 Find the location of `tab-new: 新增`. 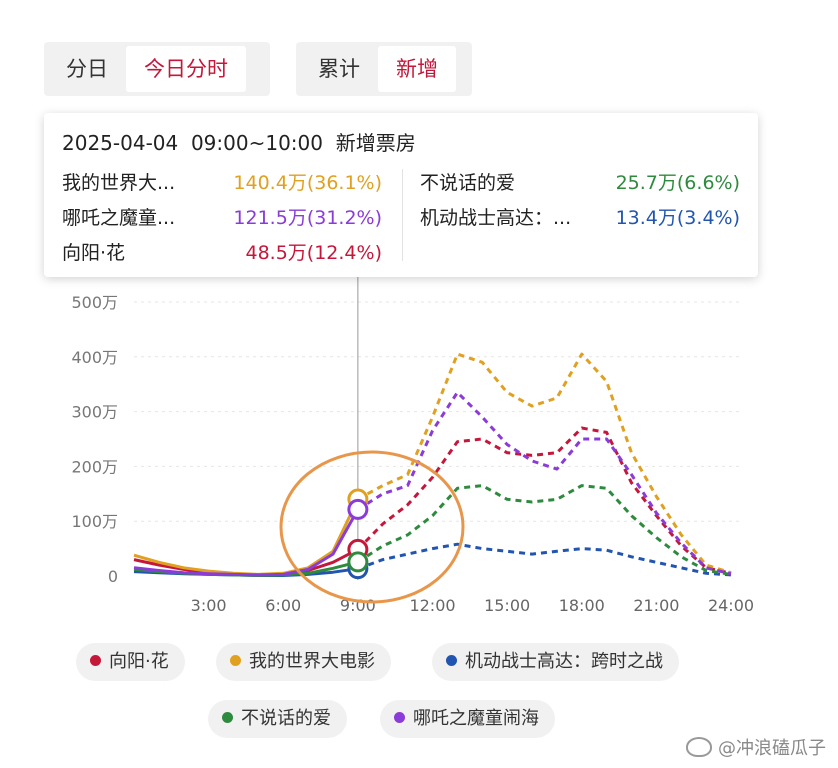

tab-new: 新增 is located at coordinates (417, 69).